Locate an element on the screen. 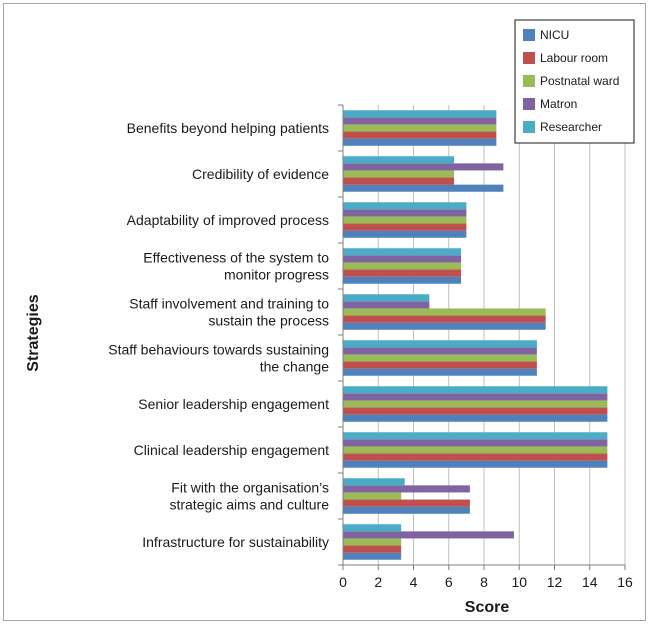 The height and width of the screenshot is (626, 651). legend-label: NICU is located at coordinates (554, 35).